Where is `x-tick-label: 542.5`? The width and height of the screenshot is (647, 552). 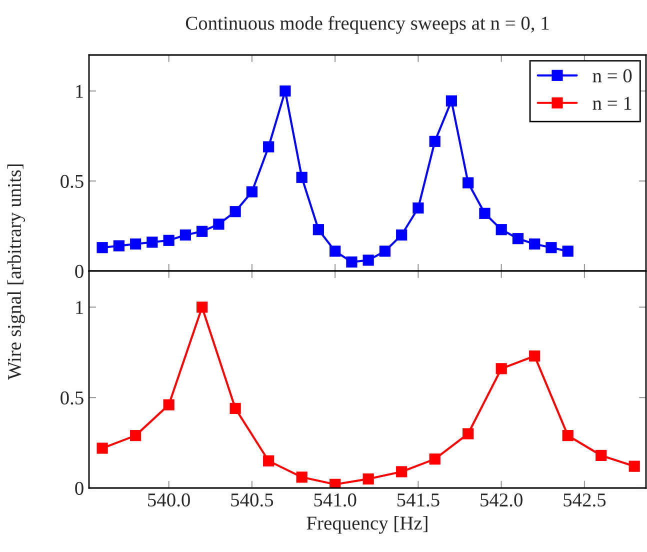 x-tick-label: 542.5 is located at coordinates (585, 500).